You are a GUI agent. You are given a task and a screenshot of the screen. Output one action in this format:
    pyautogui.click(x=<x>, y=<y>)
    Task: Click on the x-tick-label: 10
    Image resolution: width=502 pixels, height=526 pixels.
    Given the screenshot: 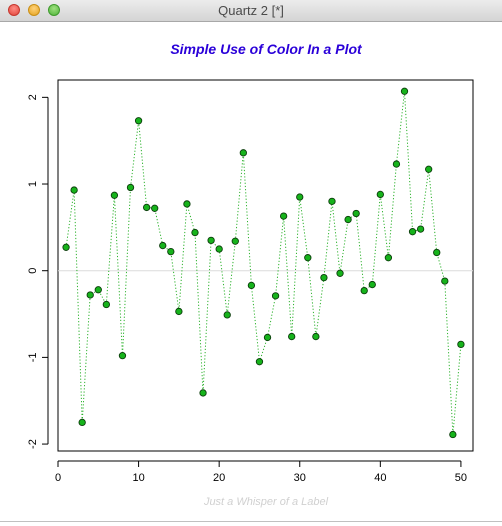 What is the action you would take?
    pyautogui.click(x=138, y=478)
    